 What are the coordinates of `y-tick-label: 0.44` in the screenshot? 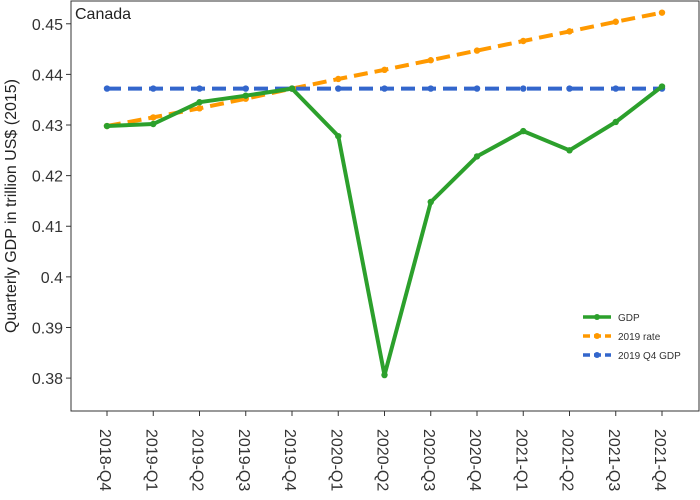 It's located at (47, 75).